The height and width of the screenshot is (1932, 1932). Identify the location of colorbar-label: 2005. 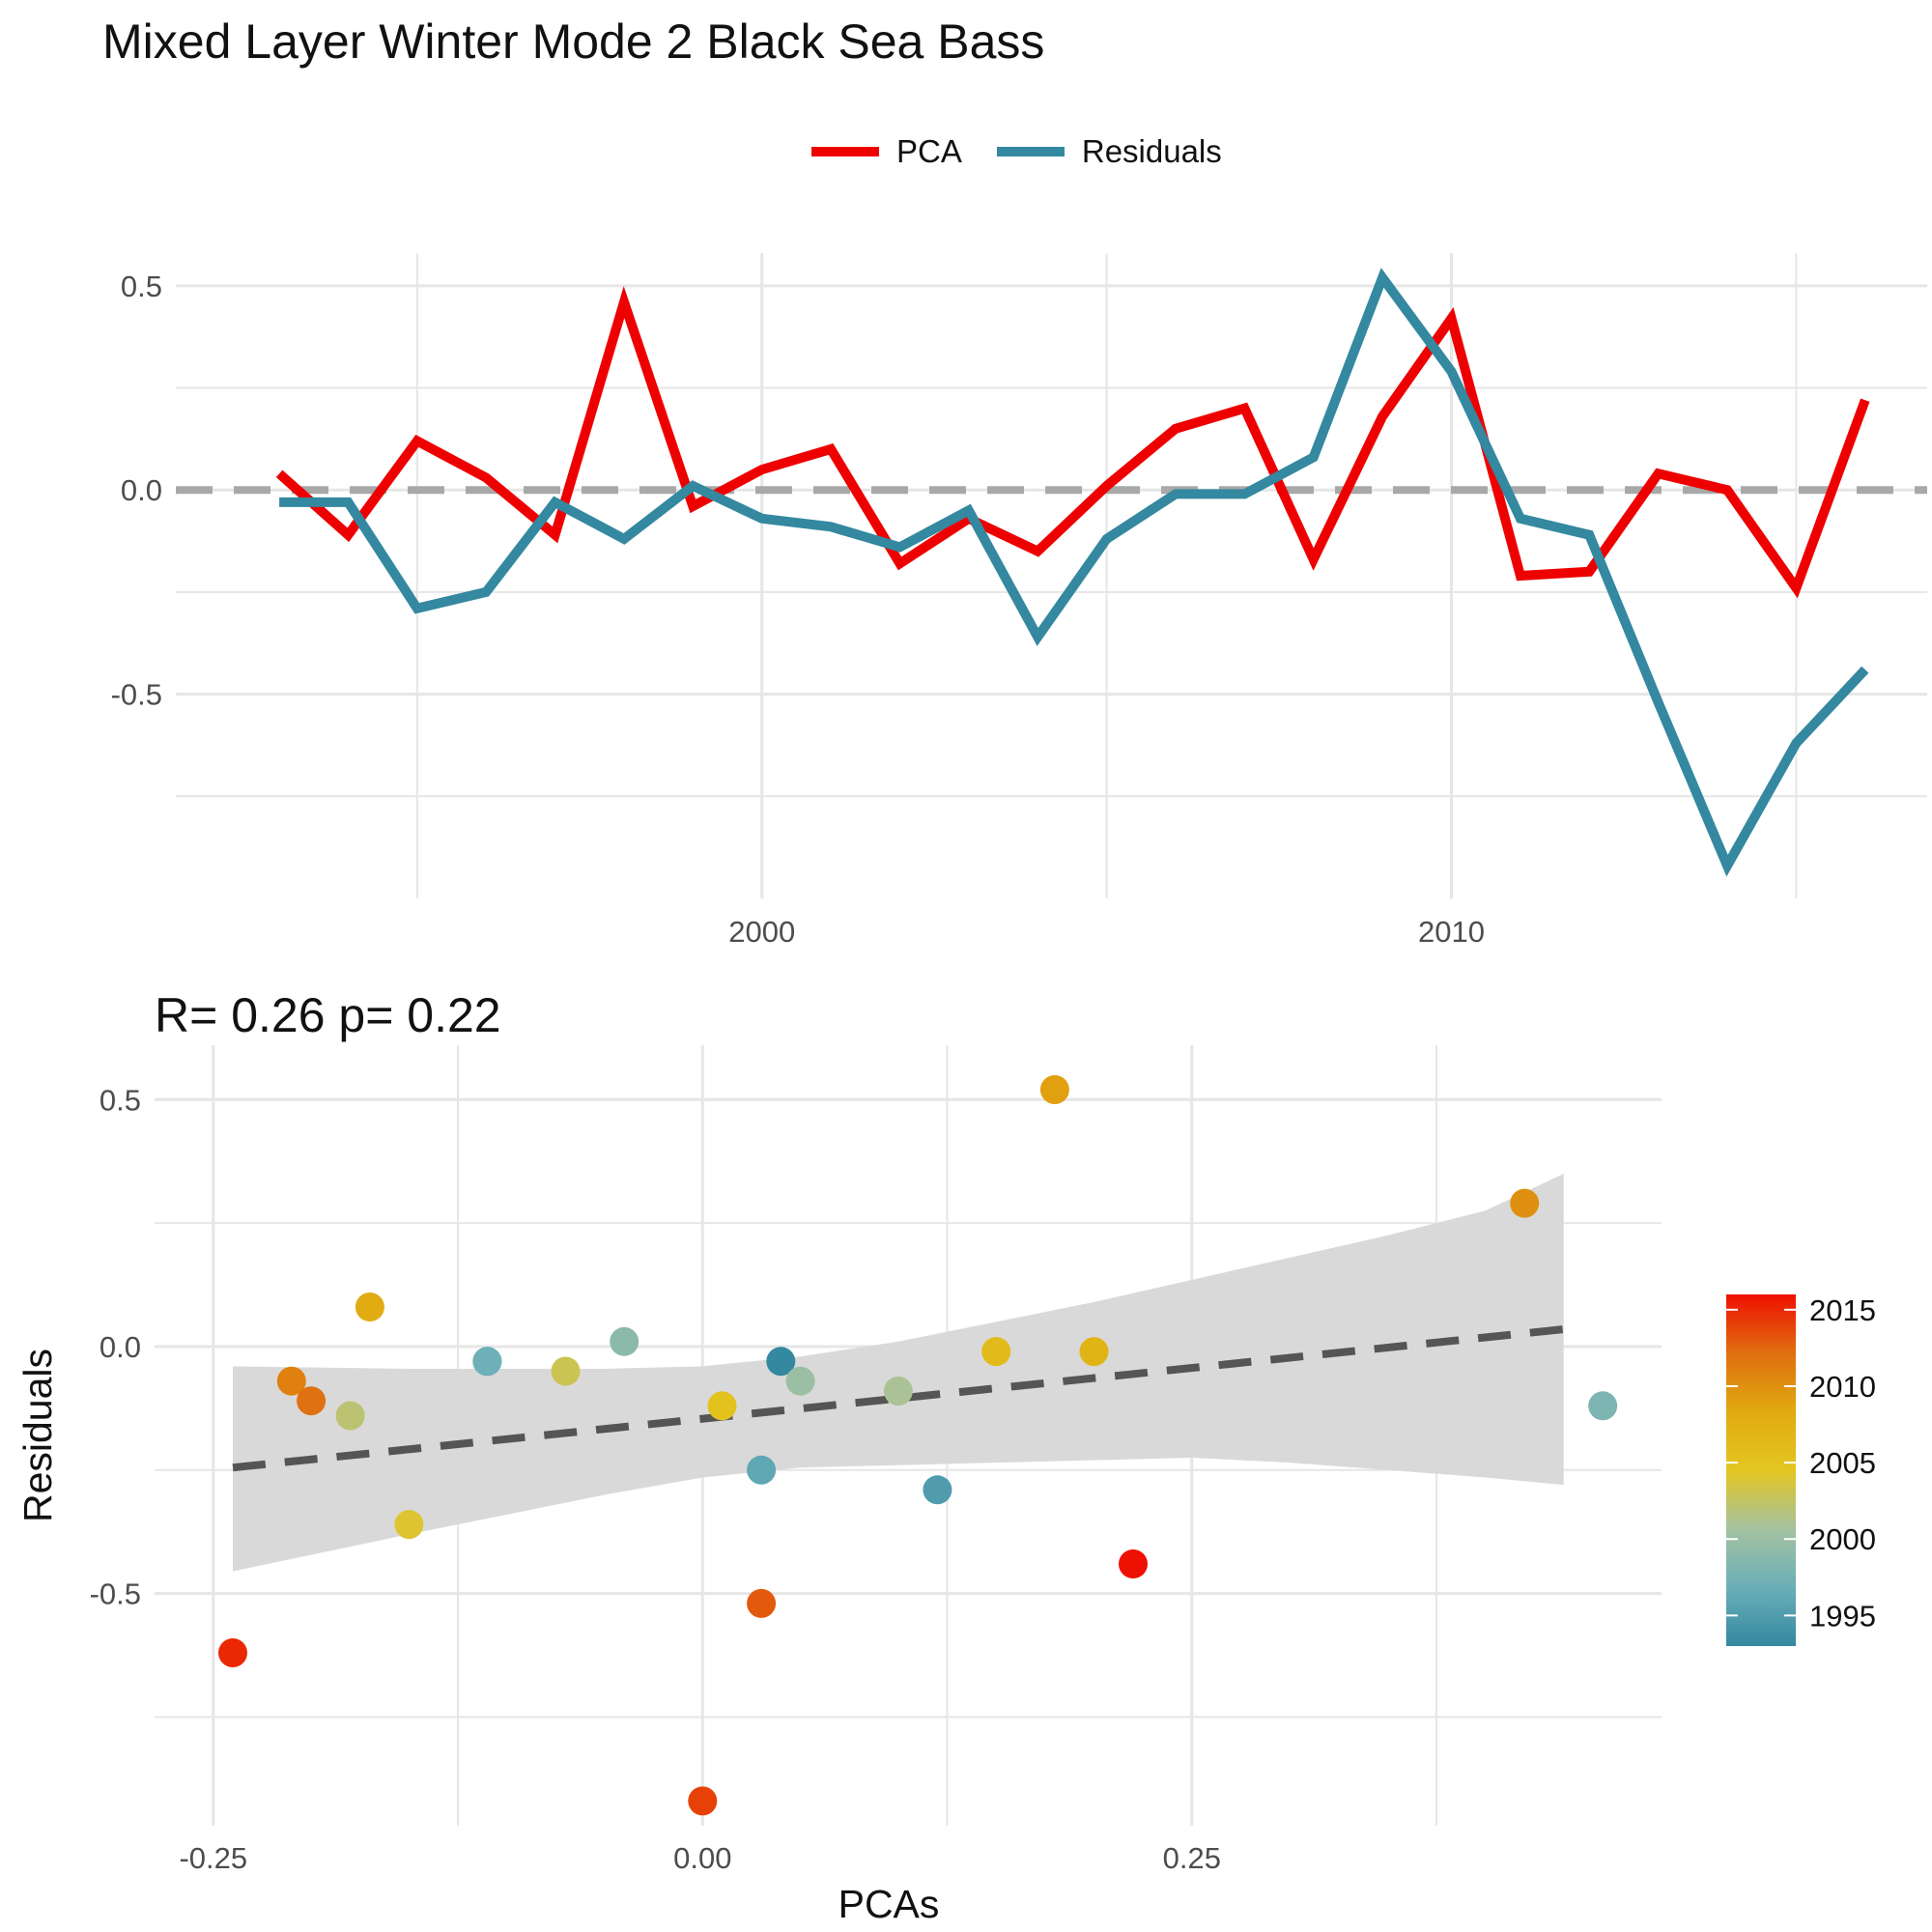
(1842, 1463).